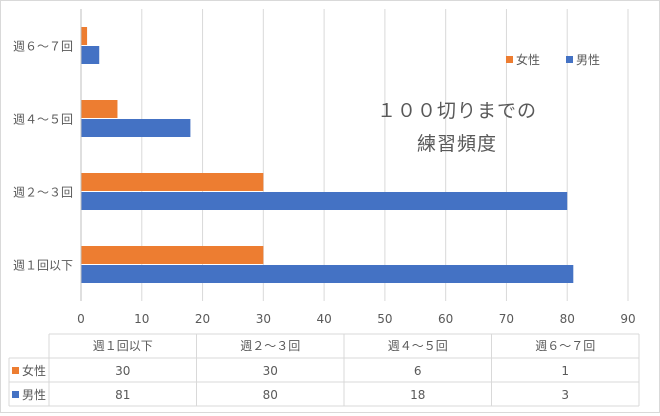 The height and width of the screenshot is (416, 660). What do you see at coordinates (417, 395) in the screenshot?
I see `table-cell: 18` at bounding box center [417, 395].